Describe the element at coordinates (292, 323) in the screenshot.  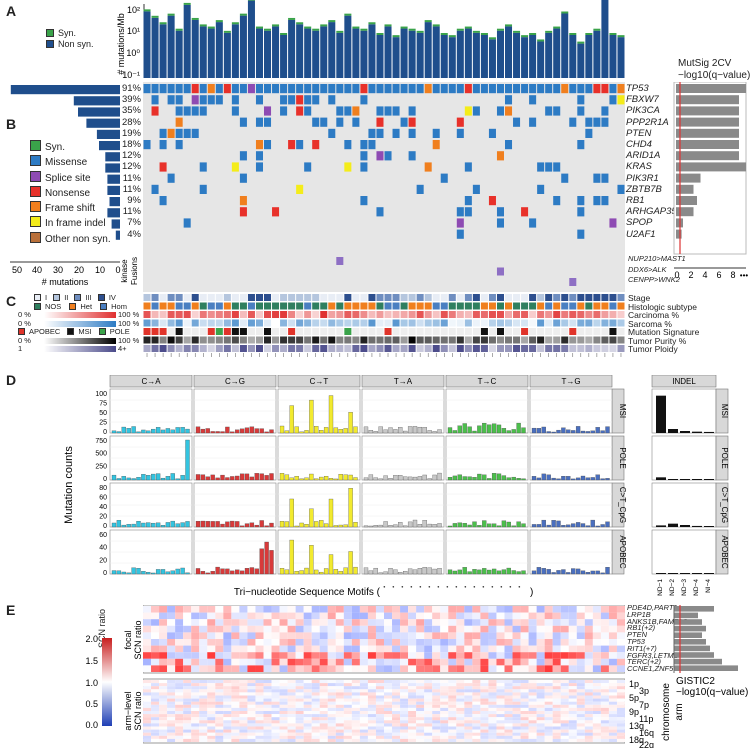
I see `sarcoma-cell` at that location.